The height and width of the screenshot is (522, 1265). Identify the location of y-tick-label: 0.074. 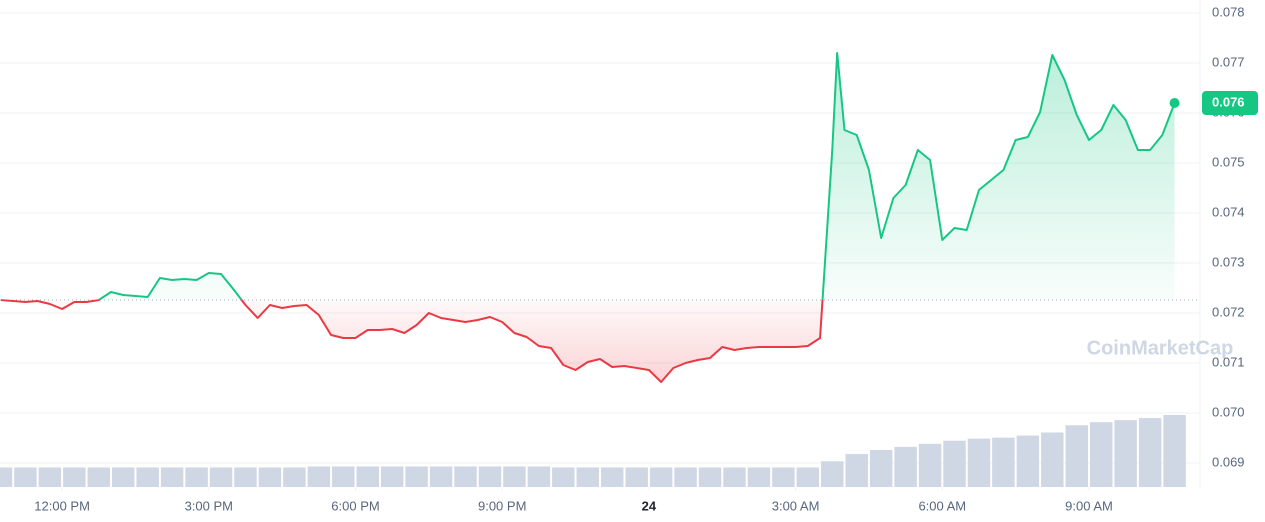
(1228, 211).